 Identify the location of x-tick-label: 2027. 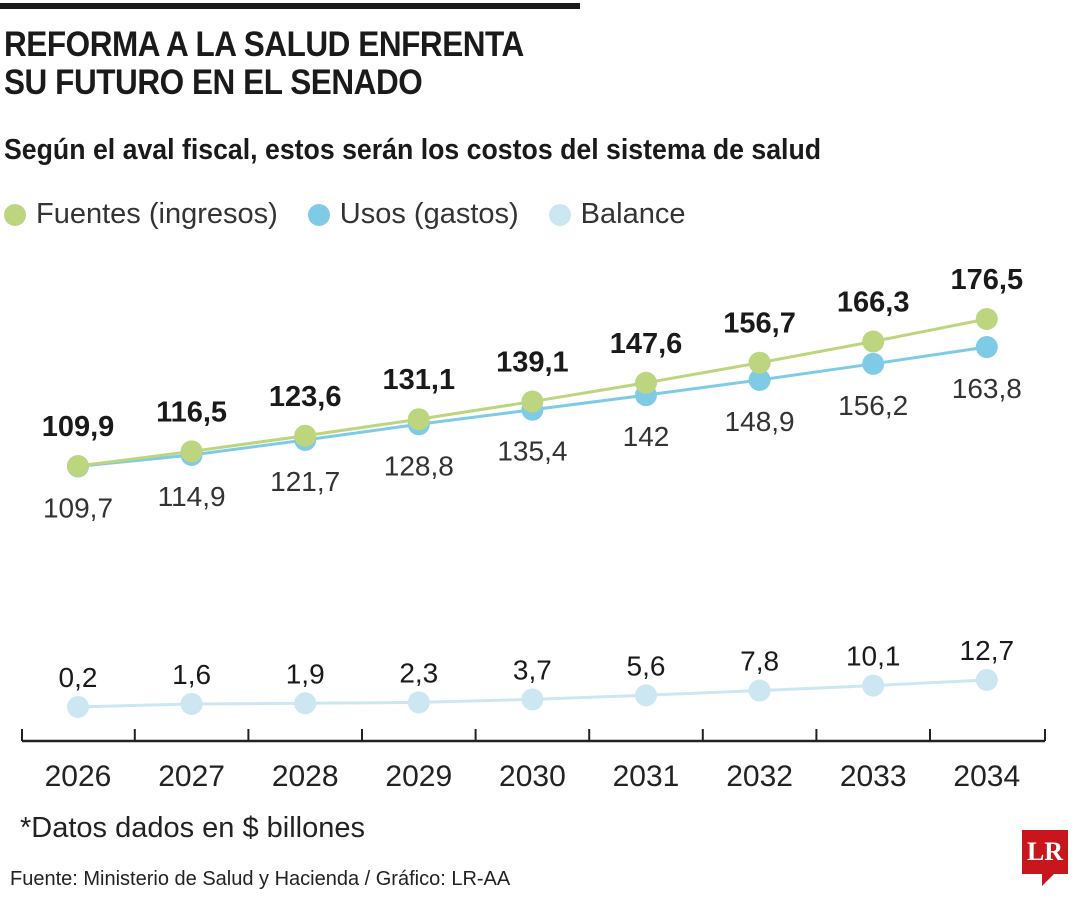
(191, 776).